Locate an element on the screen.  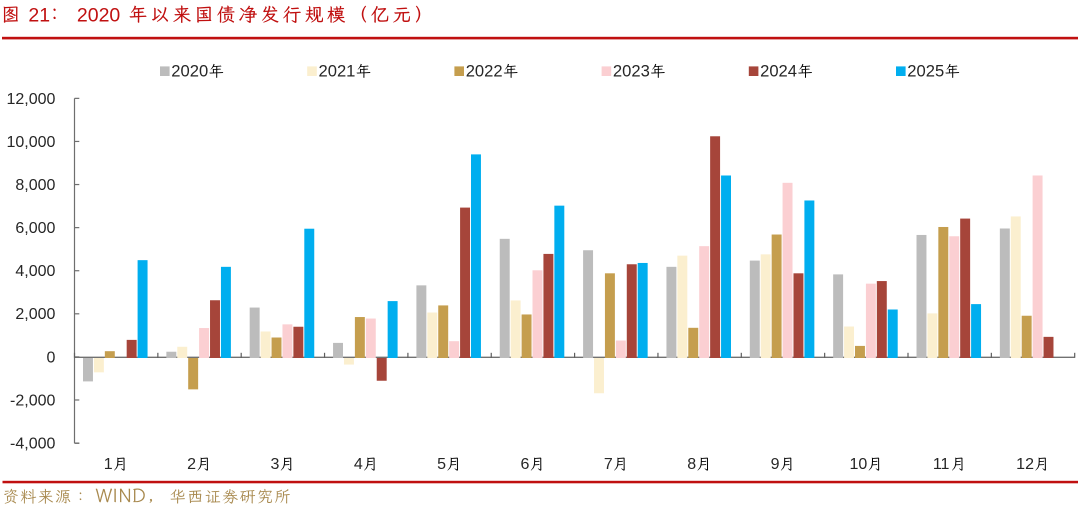
svg-text: 2,000 is located at coordinates (35, 314).